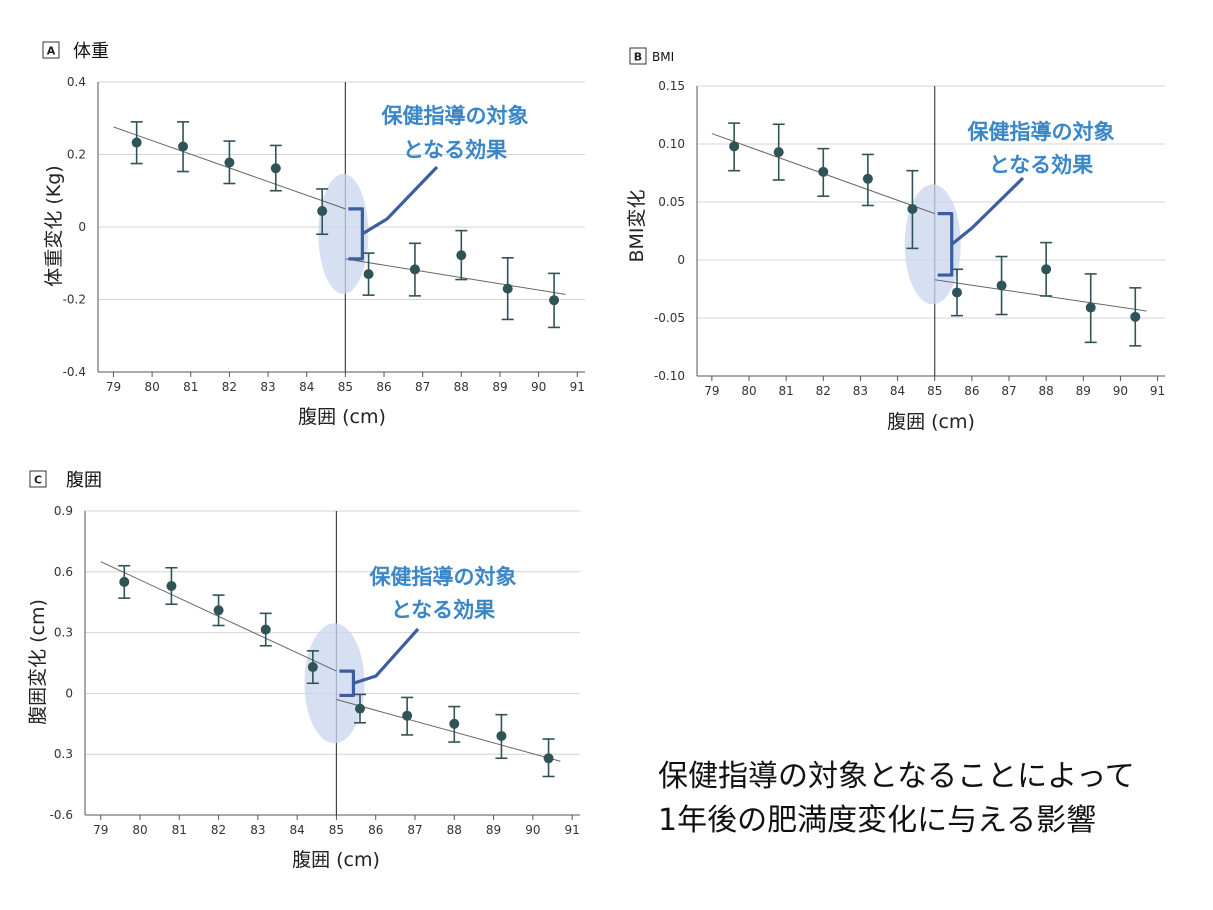 This screenshot has height=910, width=1213. I want to click on panel-letter-b: B, so click(638, 57).